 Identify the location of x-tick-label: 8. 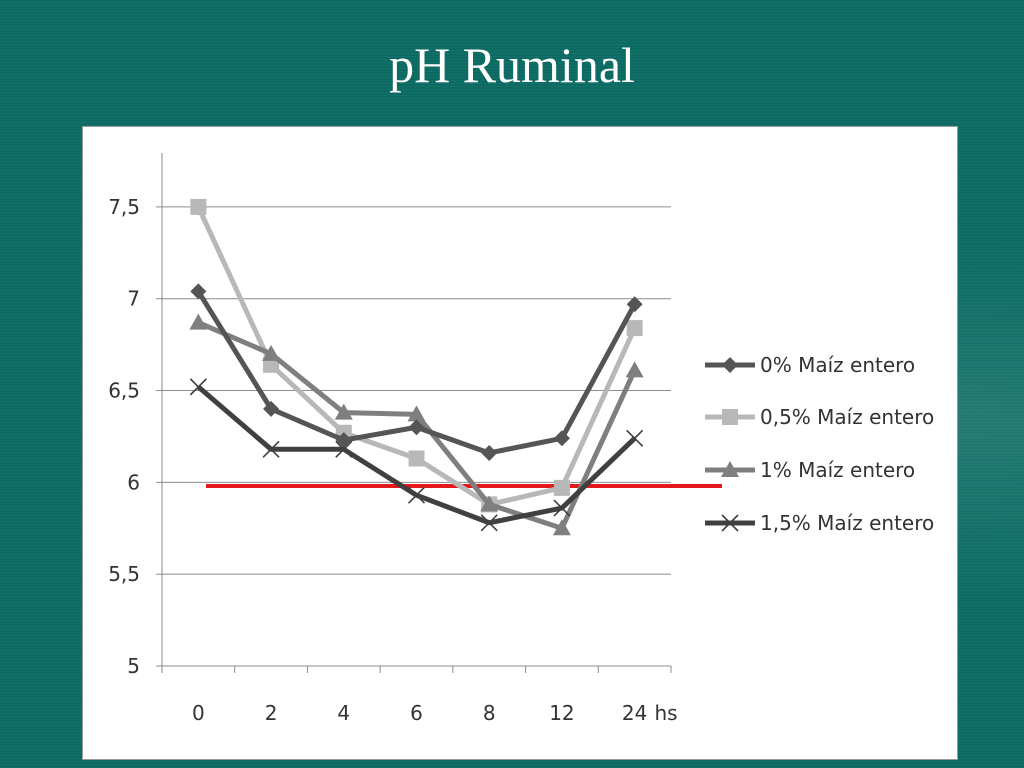
(489, 713).